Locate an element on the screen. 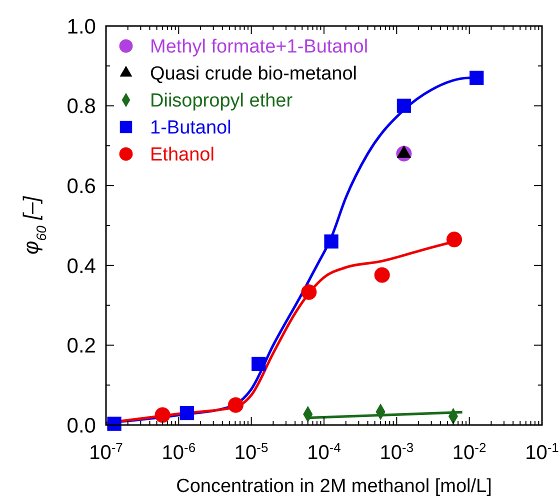  legend-label: Ethanol is located at coordinates (182, 155).